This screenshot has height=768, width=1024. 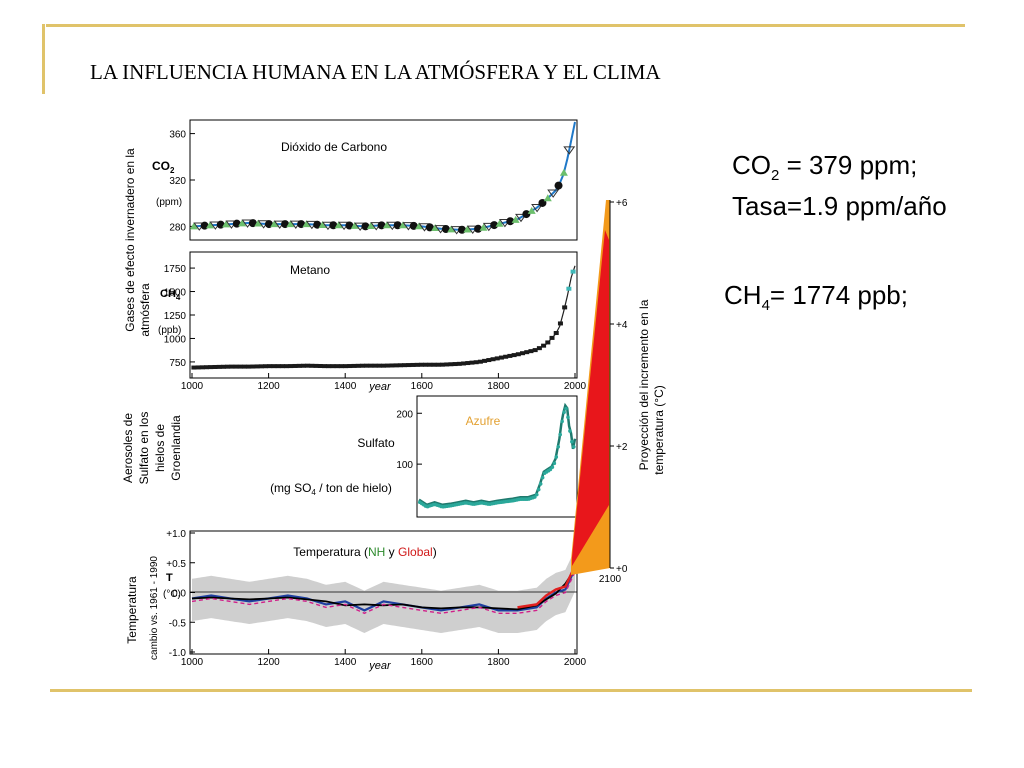 I want to click on projection-ytick-label: +2, so click(x=622, y=447).